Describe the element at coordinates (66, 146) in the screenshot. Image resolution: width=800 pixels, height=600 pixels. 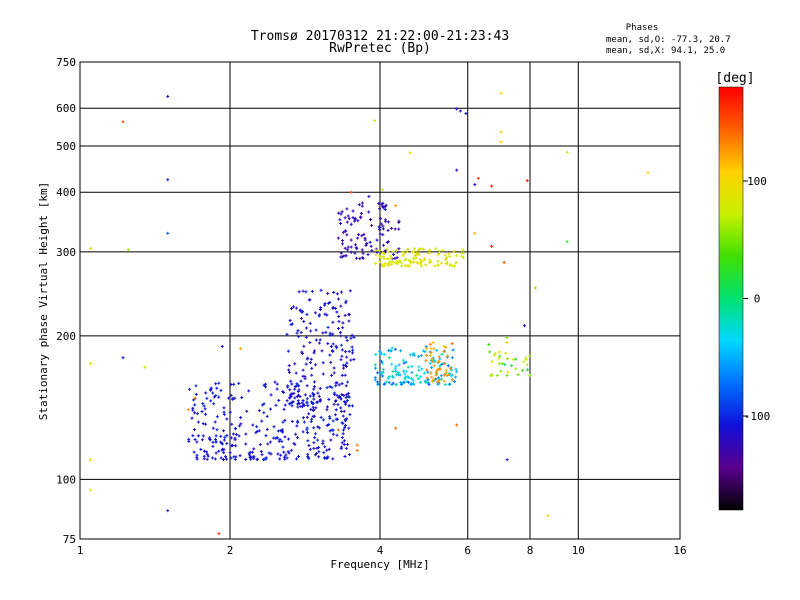
I see `y-tick-label: 500` at that location.